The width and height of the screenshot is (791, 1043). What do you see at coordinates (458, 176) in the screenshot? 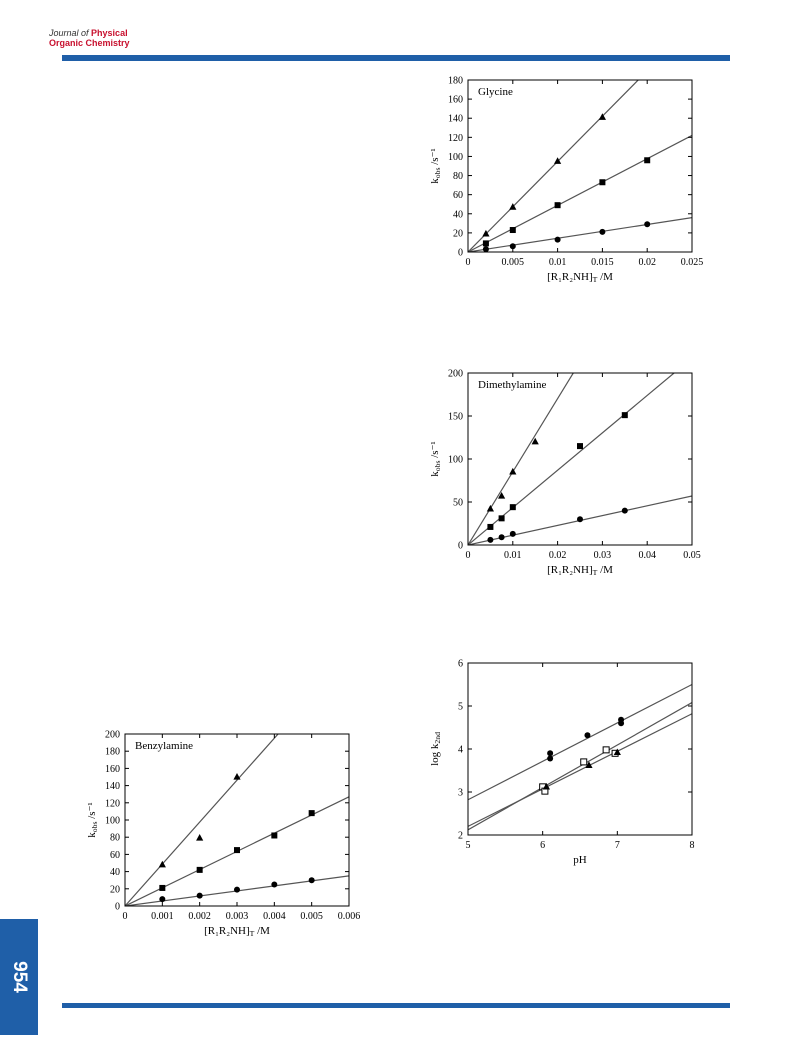
I see `y-tick-label: 80` at bounding box center [458, 176].